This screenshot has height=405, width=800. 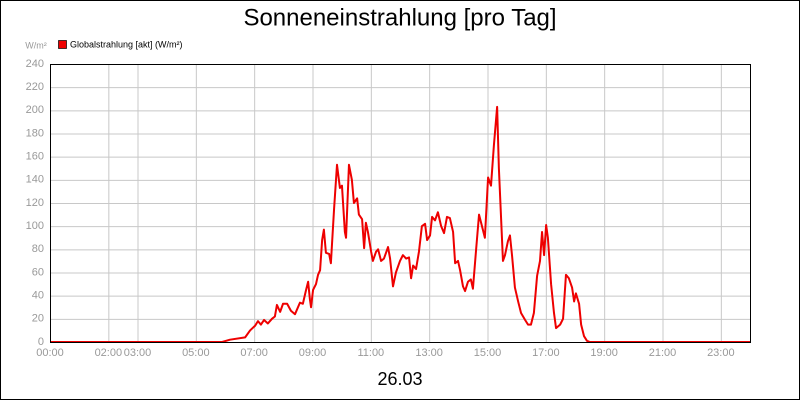 I want to click on y-tick-label: 80, so click(x=38, y=249).